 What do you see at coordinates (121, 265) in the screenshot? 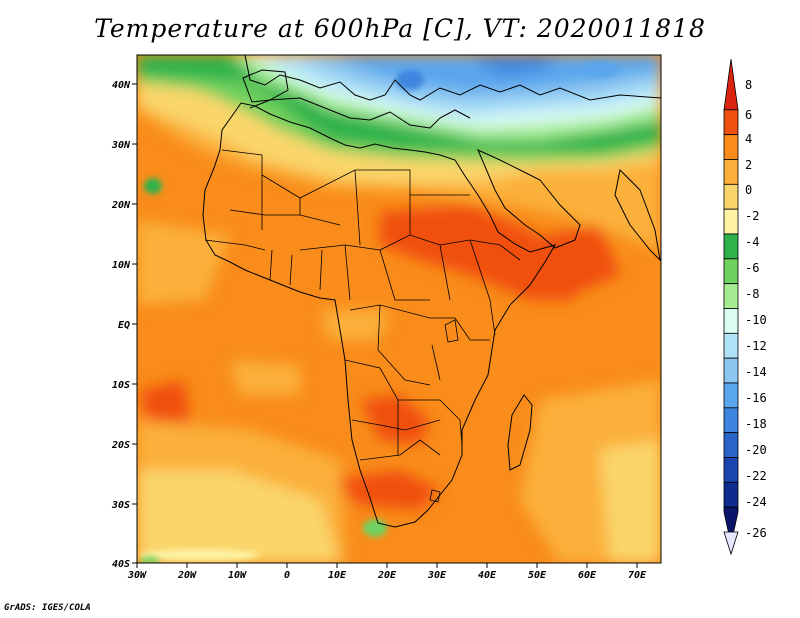
I see `lat-label: 10N` at bounding box center [121, 265].